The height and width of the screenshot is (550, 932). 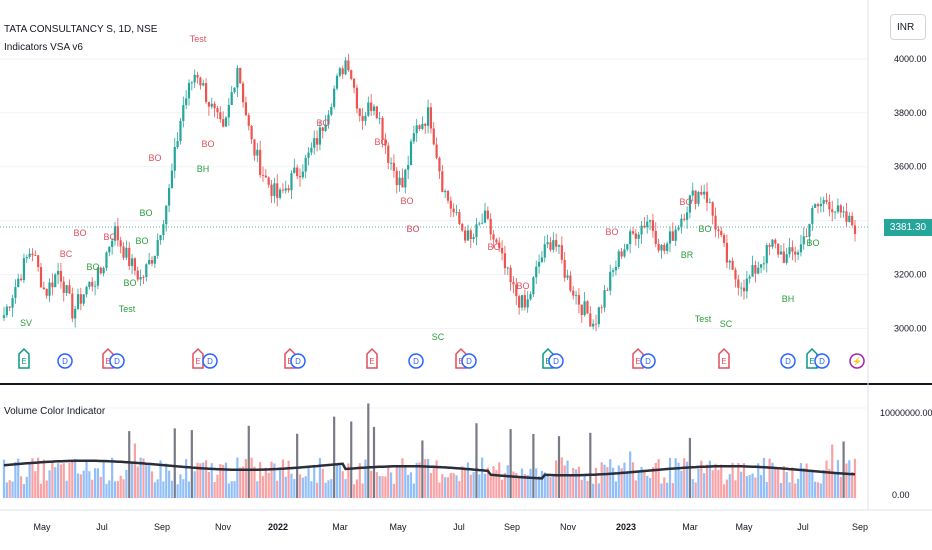 I want to click on split-event-icon: ⚡, so click(x=857, y=361).